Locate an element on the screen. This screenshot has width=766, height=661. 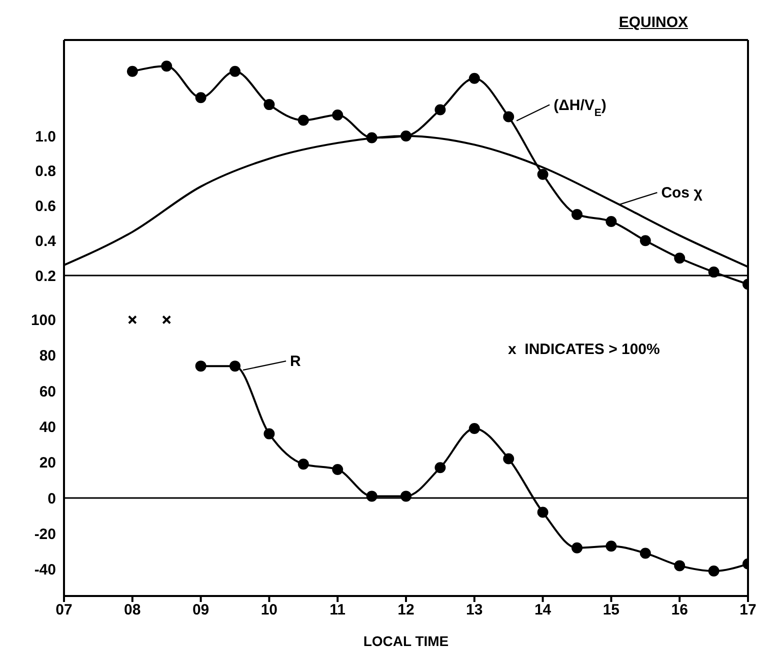
x-tick-label: 14 is located at coordinates (543, 610).